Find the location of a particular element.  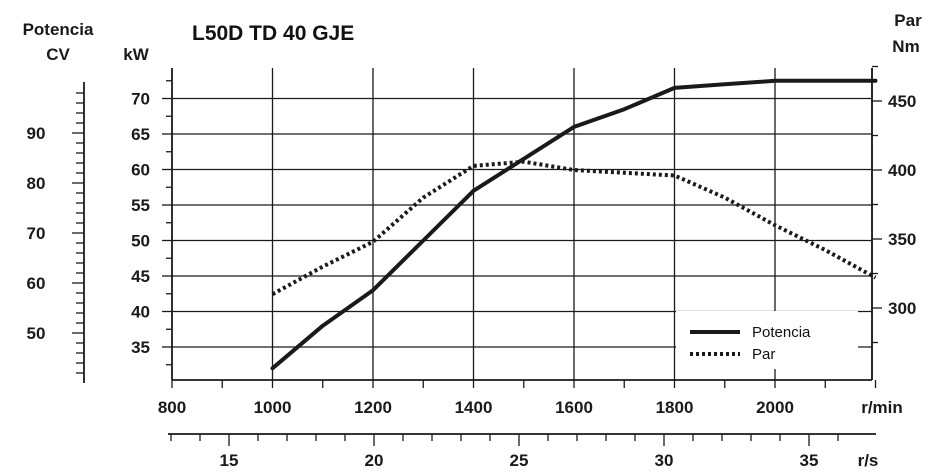

rpm-tick-label: 1600 is located at coordinates (574, 407).